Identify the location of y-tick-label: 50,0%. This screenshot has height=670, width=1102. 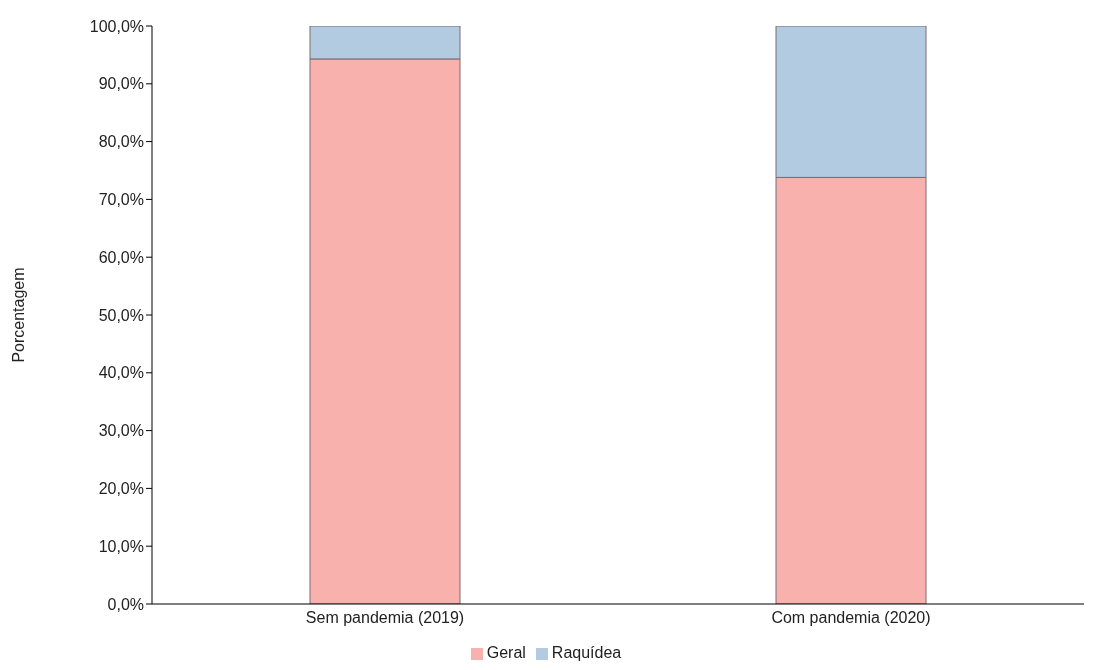
(121, 315).